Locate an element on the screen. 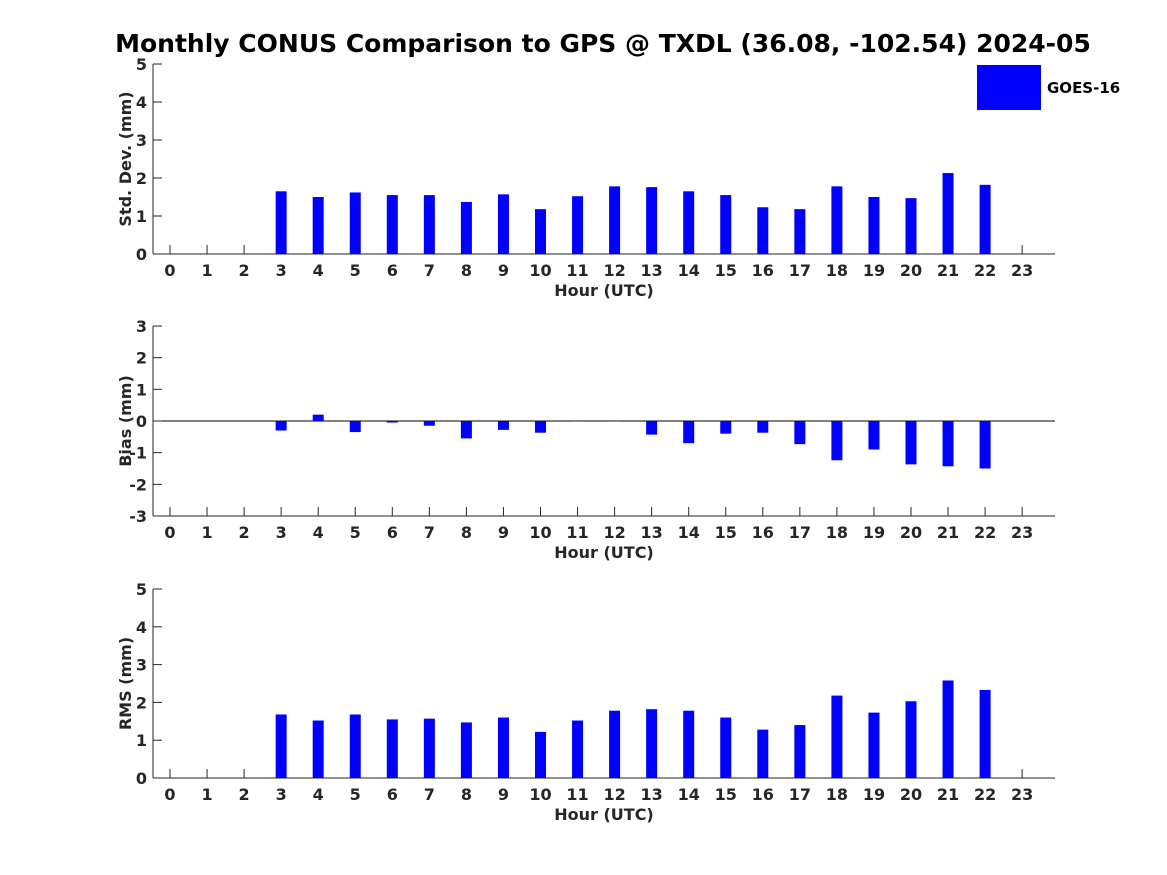 Image resolution: width=1167 pixels, height=875 pixels. y-tick-label: -3 is located at coordinates (138, 516).